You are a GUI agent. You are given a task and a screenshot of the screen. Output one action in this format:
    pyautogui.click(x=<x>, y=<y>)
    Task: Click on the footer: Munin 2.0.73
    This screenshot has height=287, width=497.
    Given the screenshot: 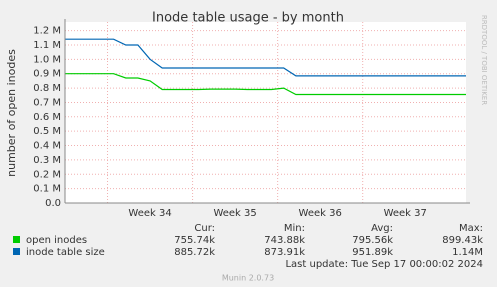 What is the action you would take?
    pyautogui.click(x=248, y=278)
    